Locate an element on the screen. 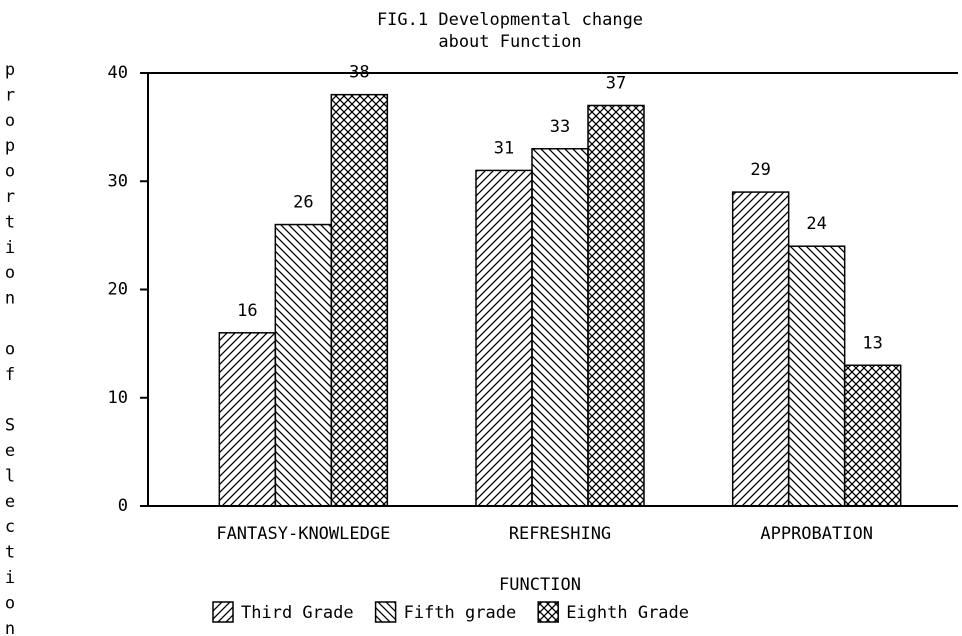 Image resolution: width=962 pixels, height=636 pixels. value-label: 38 is located at coordinates (359, 73).